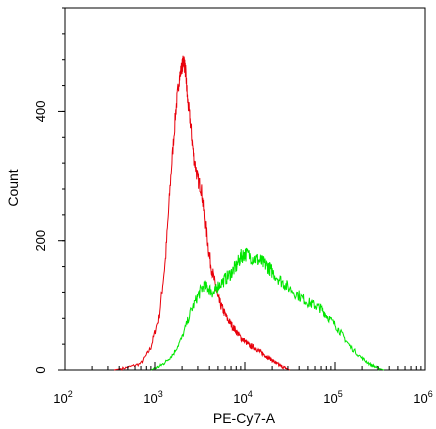 The height and width of the screenshot is (429, 436). Describe the element at coordinates (40, 369) in the screenshot. I see `y-tick-label: 0` at that location.